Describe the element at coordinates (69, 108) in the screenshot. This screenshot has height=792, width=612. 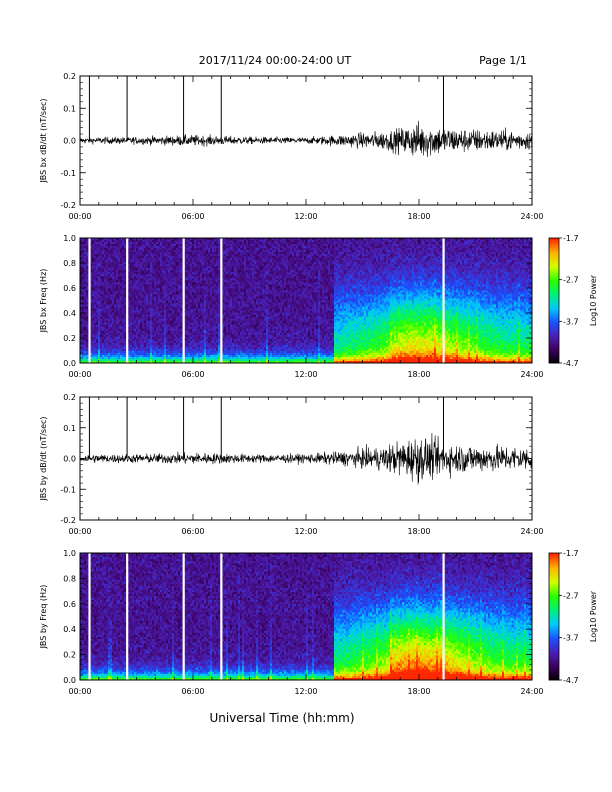
I see `y-tick-label: 0.1` at that location.